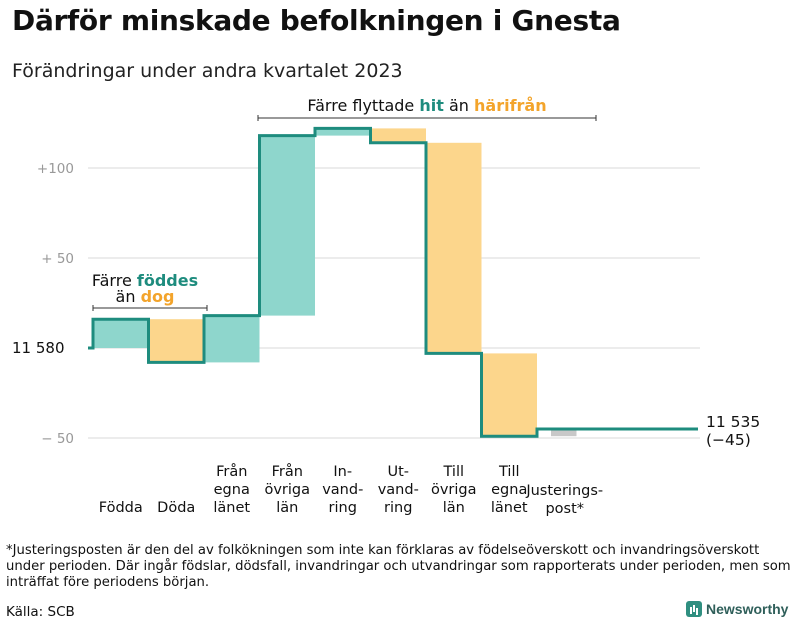  Describe the element at coordinates (747, 609) in the screenshot. I see `brand-label: Newsworthy` at that location.